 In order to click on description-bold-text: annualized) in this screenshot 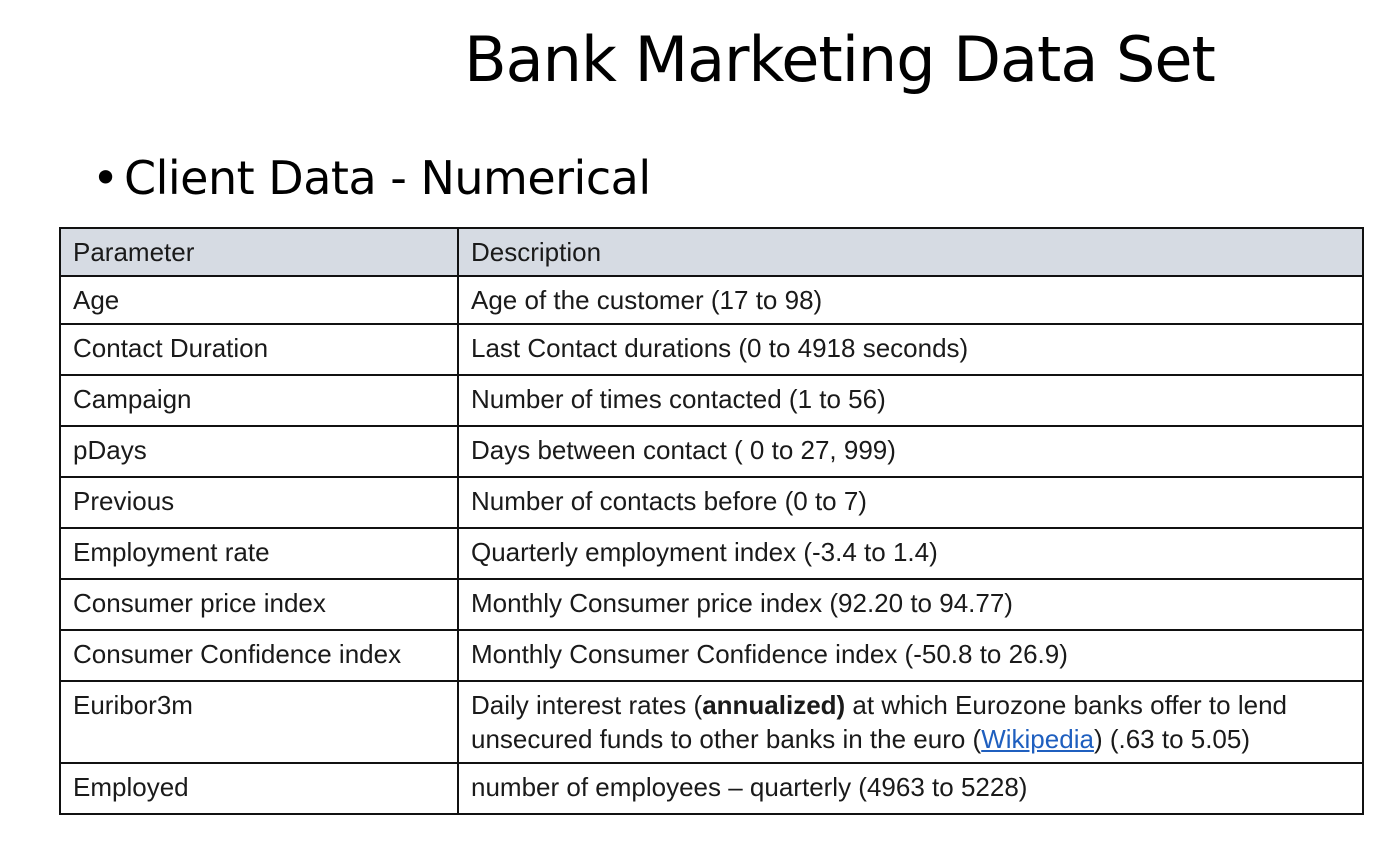, I will do `click(774, 705)`.